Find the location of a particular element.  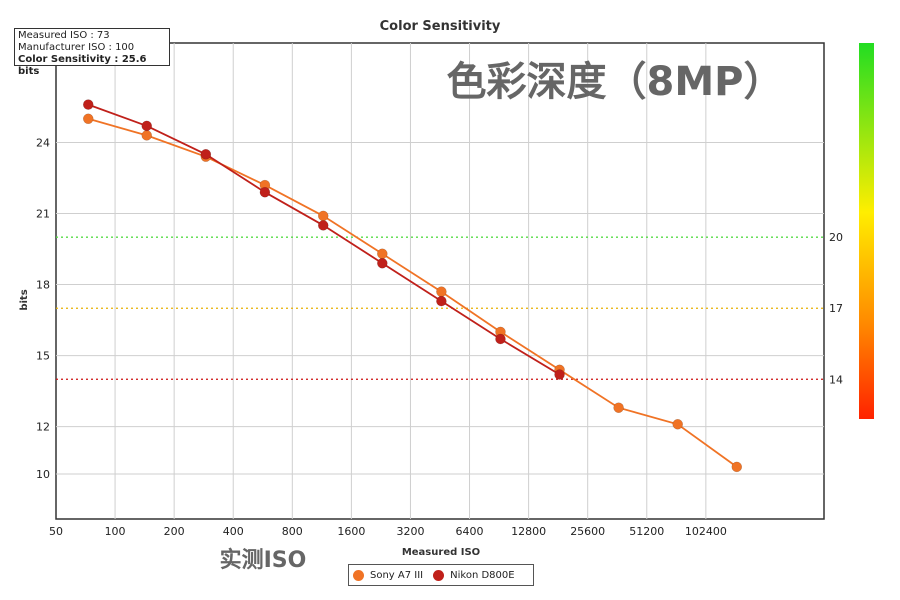

x-axis-title: Measured ISO is located at coordinates (441, 552).